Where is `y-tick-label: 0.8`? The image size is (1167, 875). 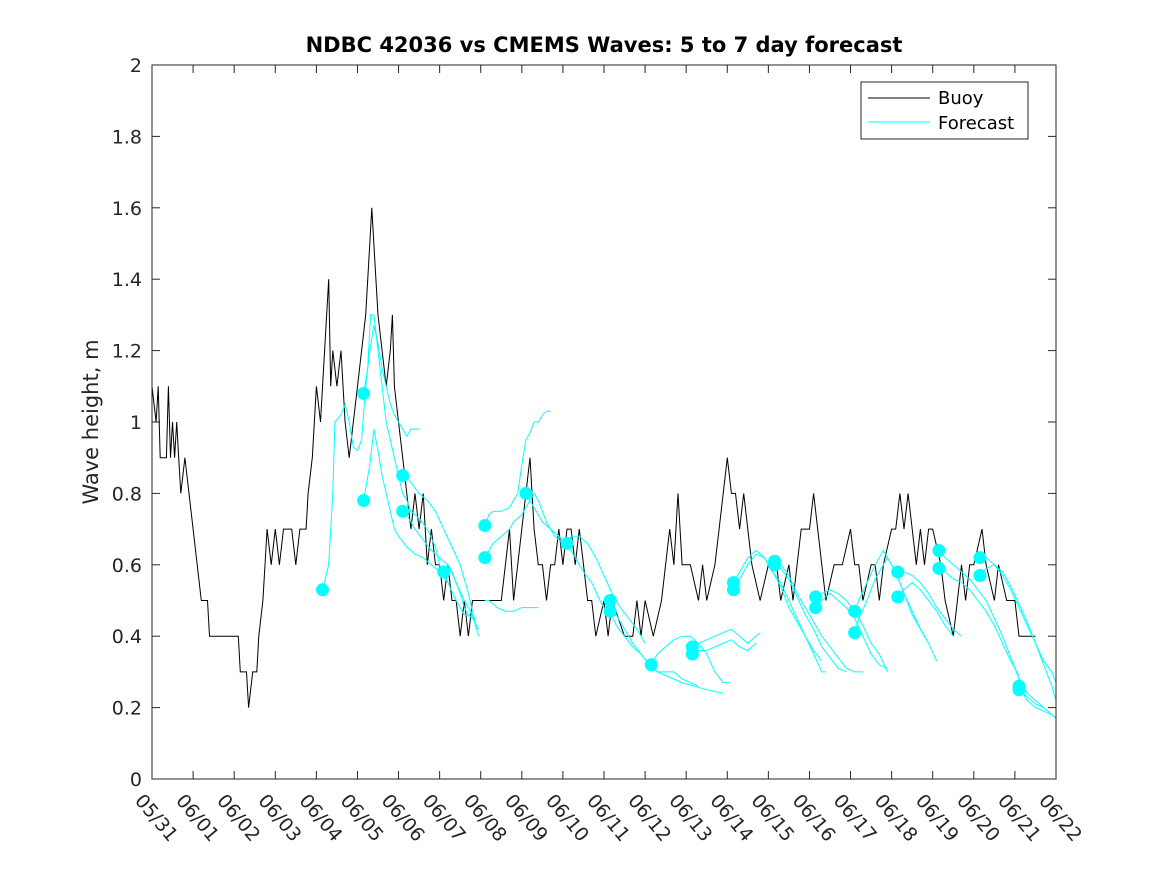
y-tick-label: 0.8 is located at coordinates (127, 494).